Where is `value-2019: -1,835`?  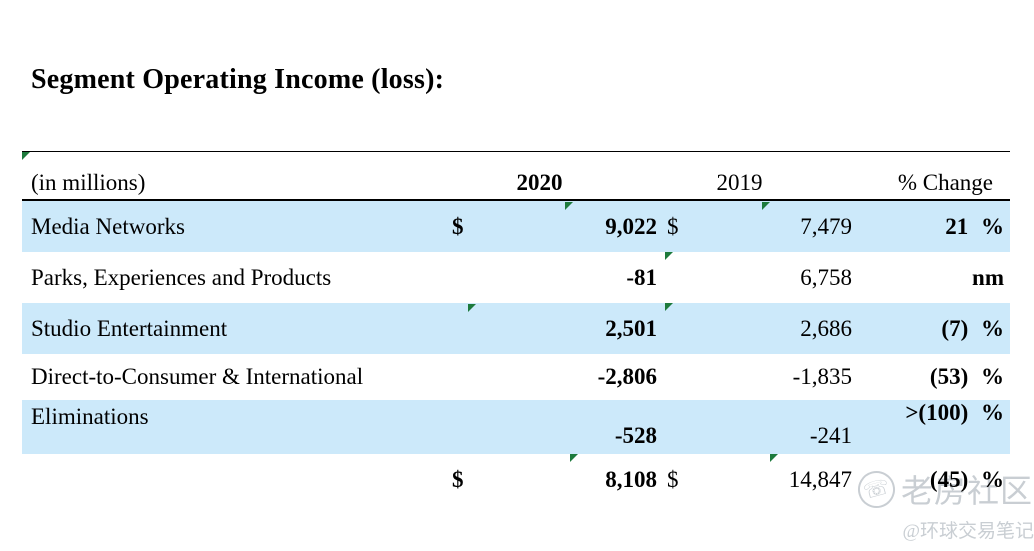
value-2019: -1,835 is located at coordinates (822, 376).